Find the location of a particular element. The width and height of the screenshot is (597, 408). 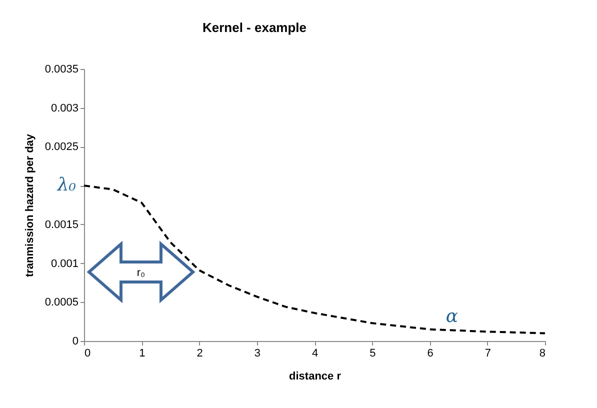

x-tick-label: 0 is located at coordinates (87, 354).